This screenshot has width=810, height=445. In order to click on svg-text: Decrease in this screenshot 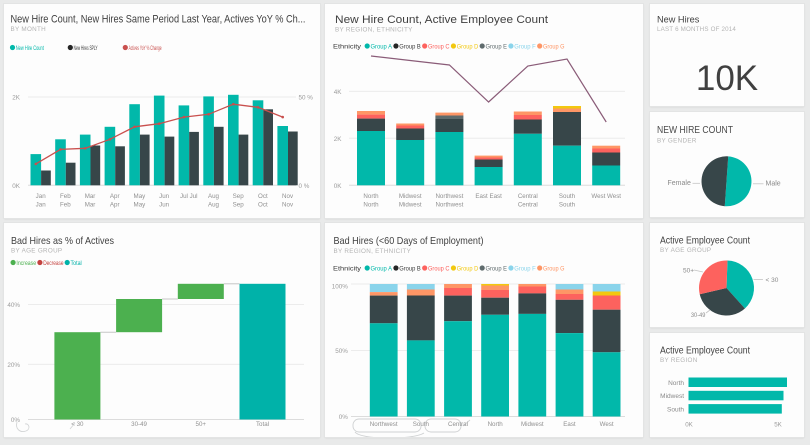, I will do `click(53, 264)`.